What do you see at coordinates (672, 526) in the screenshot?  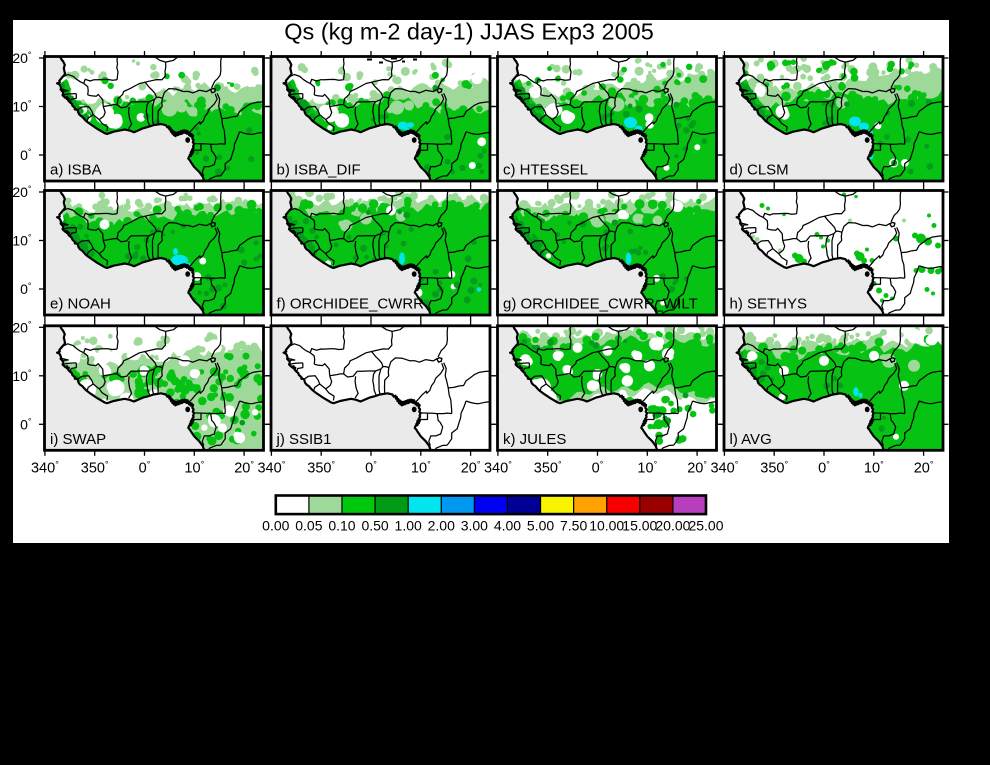 I see `svg-text: 20.00` at bounding box center [672, 526].